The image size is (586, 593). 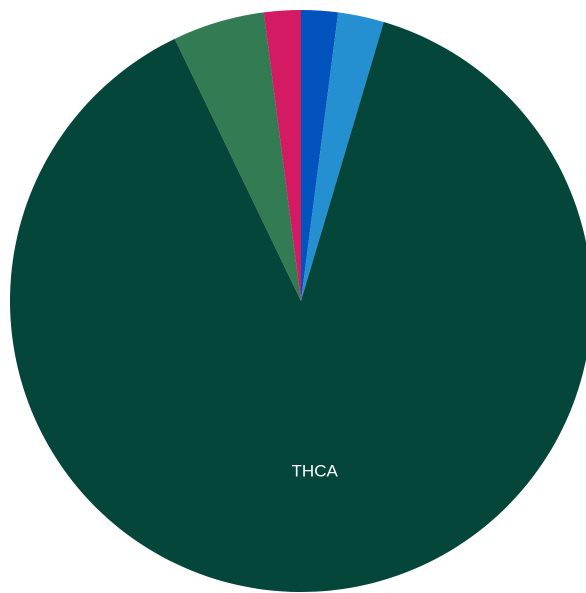 I want to click on slice-label-thca: THCA, so click(x=315, y=471).